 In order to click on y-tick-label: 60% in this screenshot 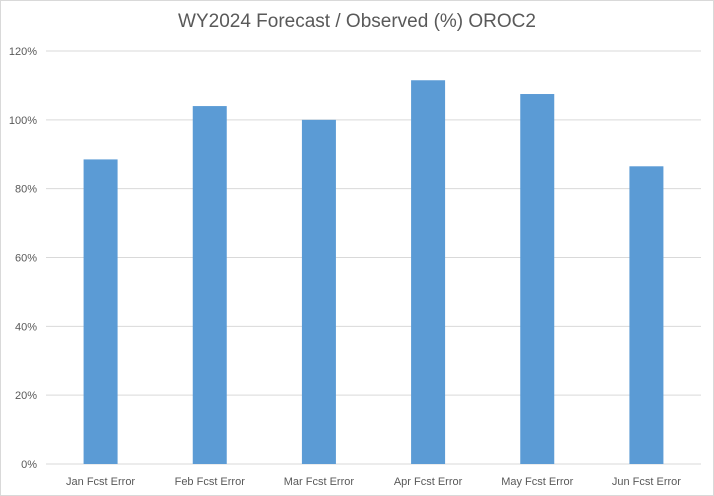, I will do `click(26, 259)`.